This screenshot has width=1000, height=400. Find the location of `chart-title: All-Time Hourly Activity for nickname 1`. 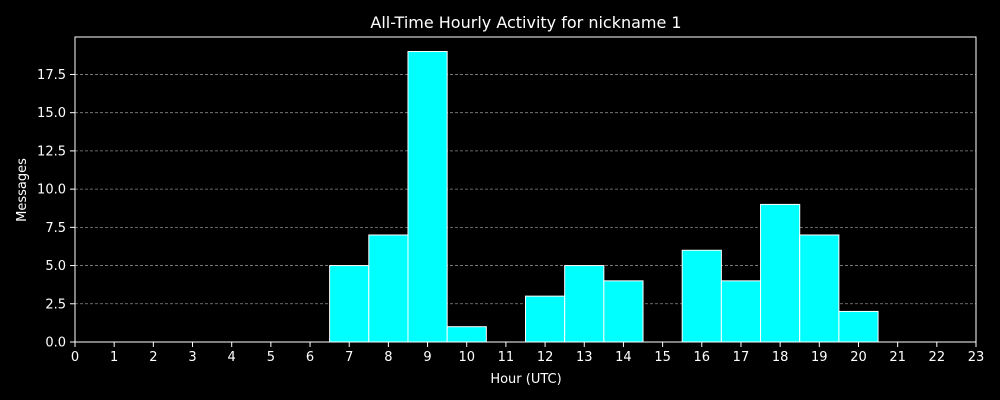

chart-title: All-Time Hourly Activity for nickname 1 is located at coordinates (525, 22).